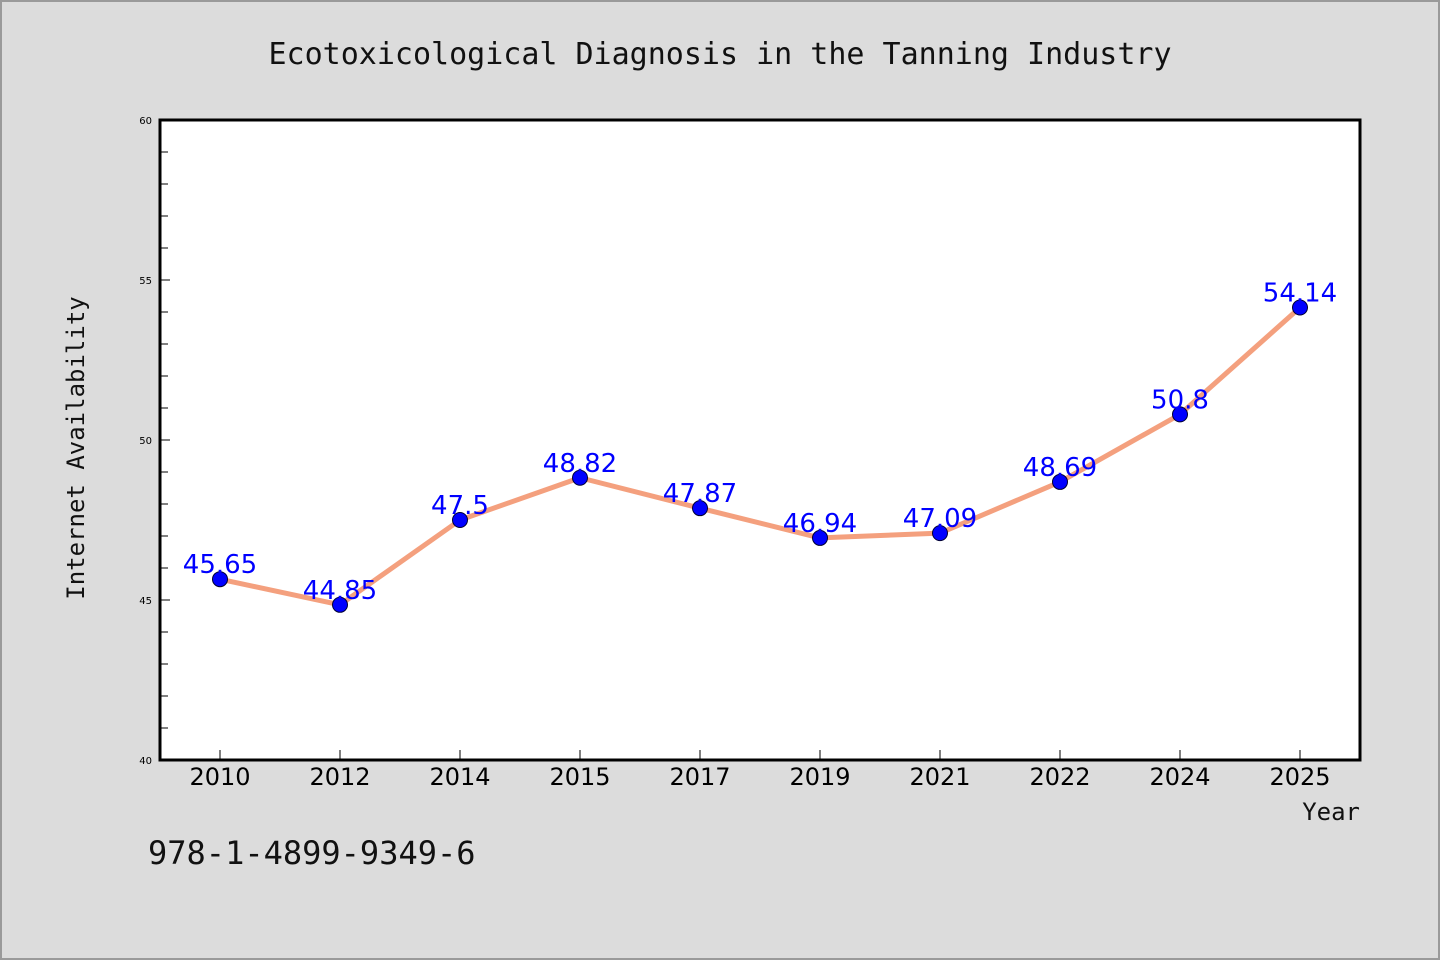 This screenshot has width=1440, height=960. I want to click on data-label: 44.85, so click(340, 591).